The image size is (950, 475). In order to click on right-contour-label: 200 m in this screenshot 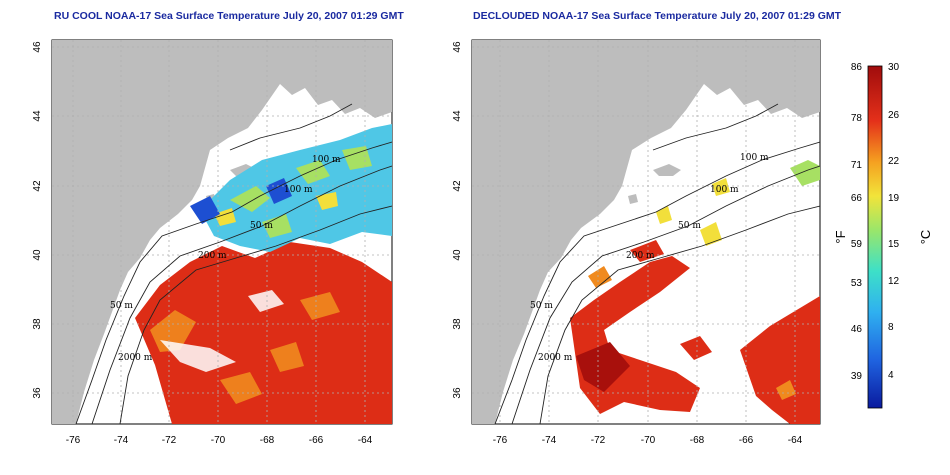, I will do `click(640, 256)`.